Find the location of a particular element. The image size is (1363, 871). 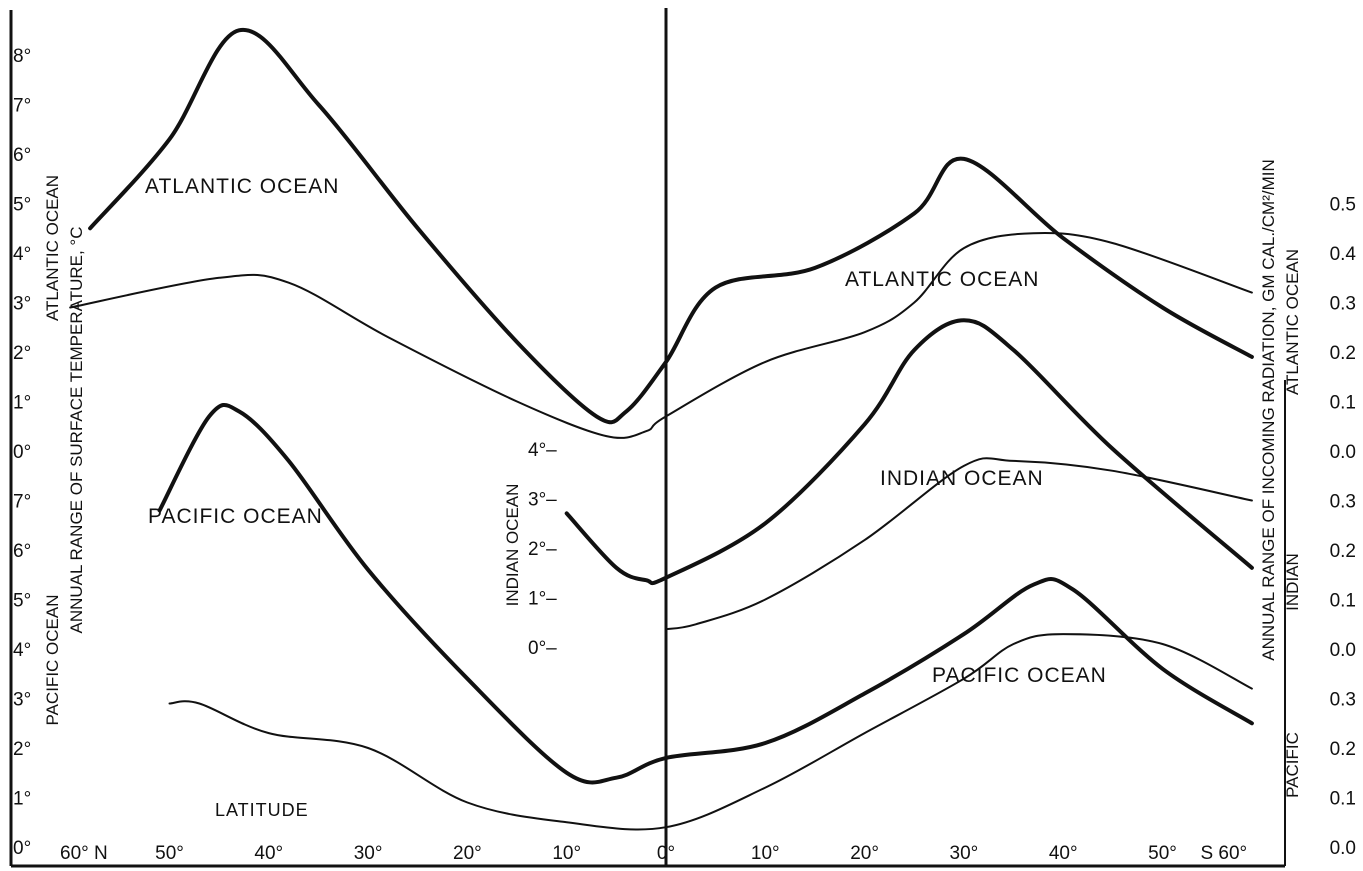

atlantic-south-label: ATLANTIC OCEAN is located at coordinates (942, 279).